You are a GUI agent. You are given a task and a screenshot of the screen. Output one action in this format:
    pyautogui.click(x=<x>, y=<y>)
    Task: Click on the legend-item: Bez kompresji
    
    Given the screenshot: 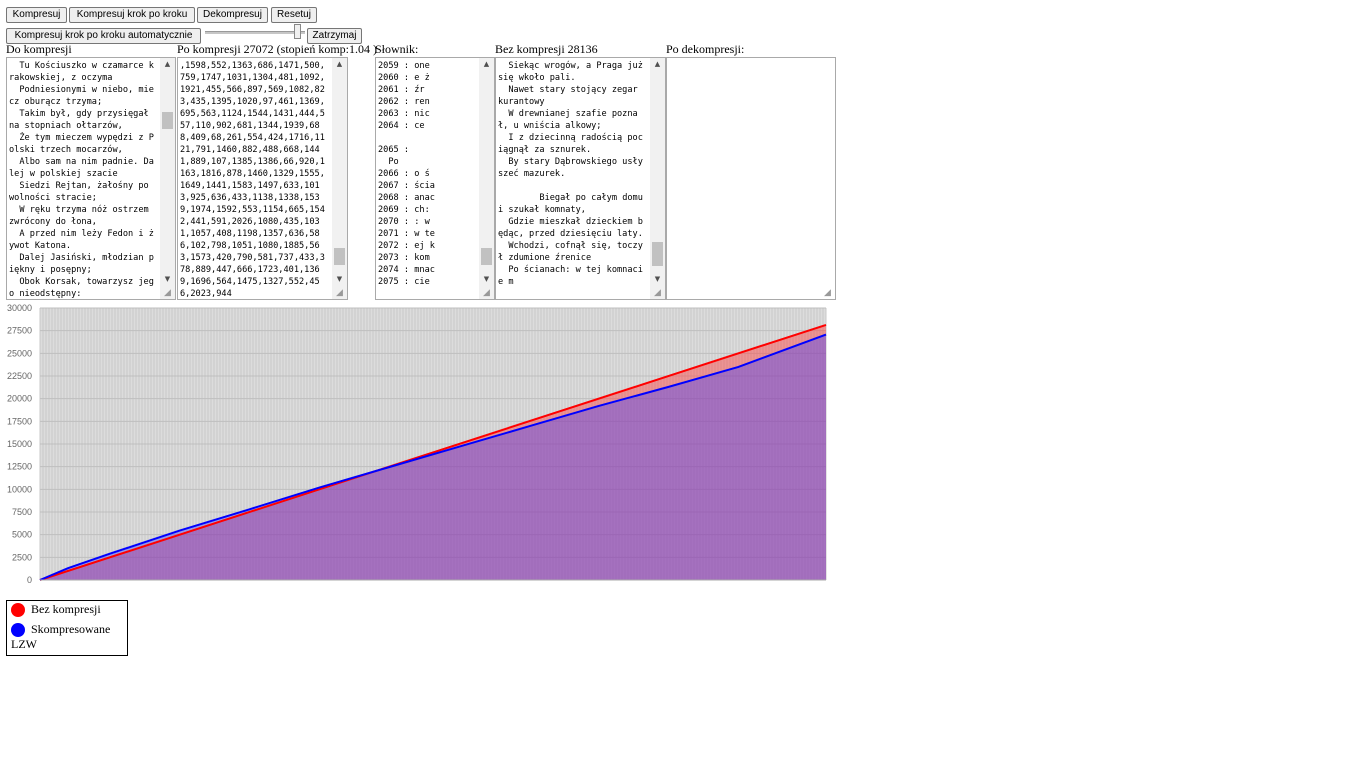 What is the action you would take?
    pyautogui.click(x=56, y=610)
    